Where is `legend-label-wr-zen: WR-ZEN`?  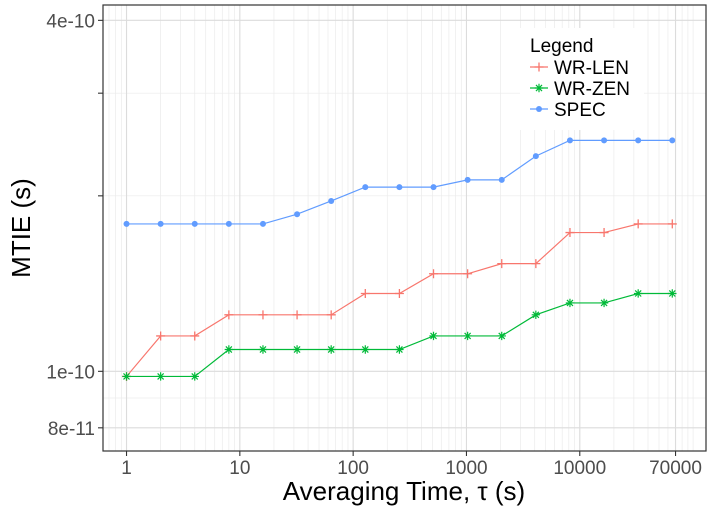
legend-label-wr-zen: WR-ZEN is located at coordinates (592, 89).